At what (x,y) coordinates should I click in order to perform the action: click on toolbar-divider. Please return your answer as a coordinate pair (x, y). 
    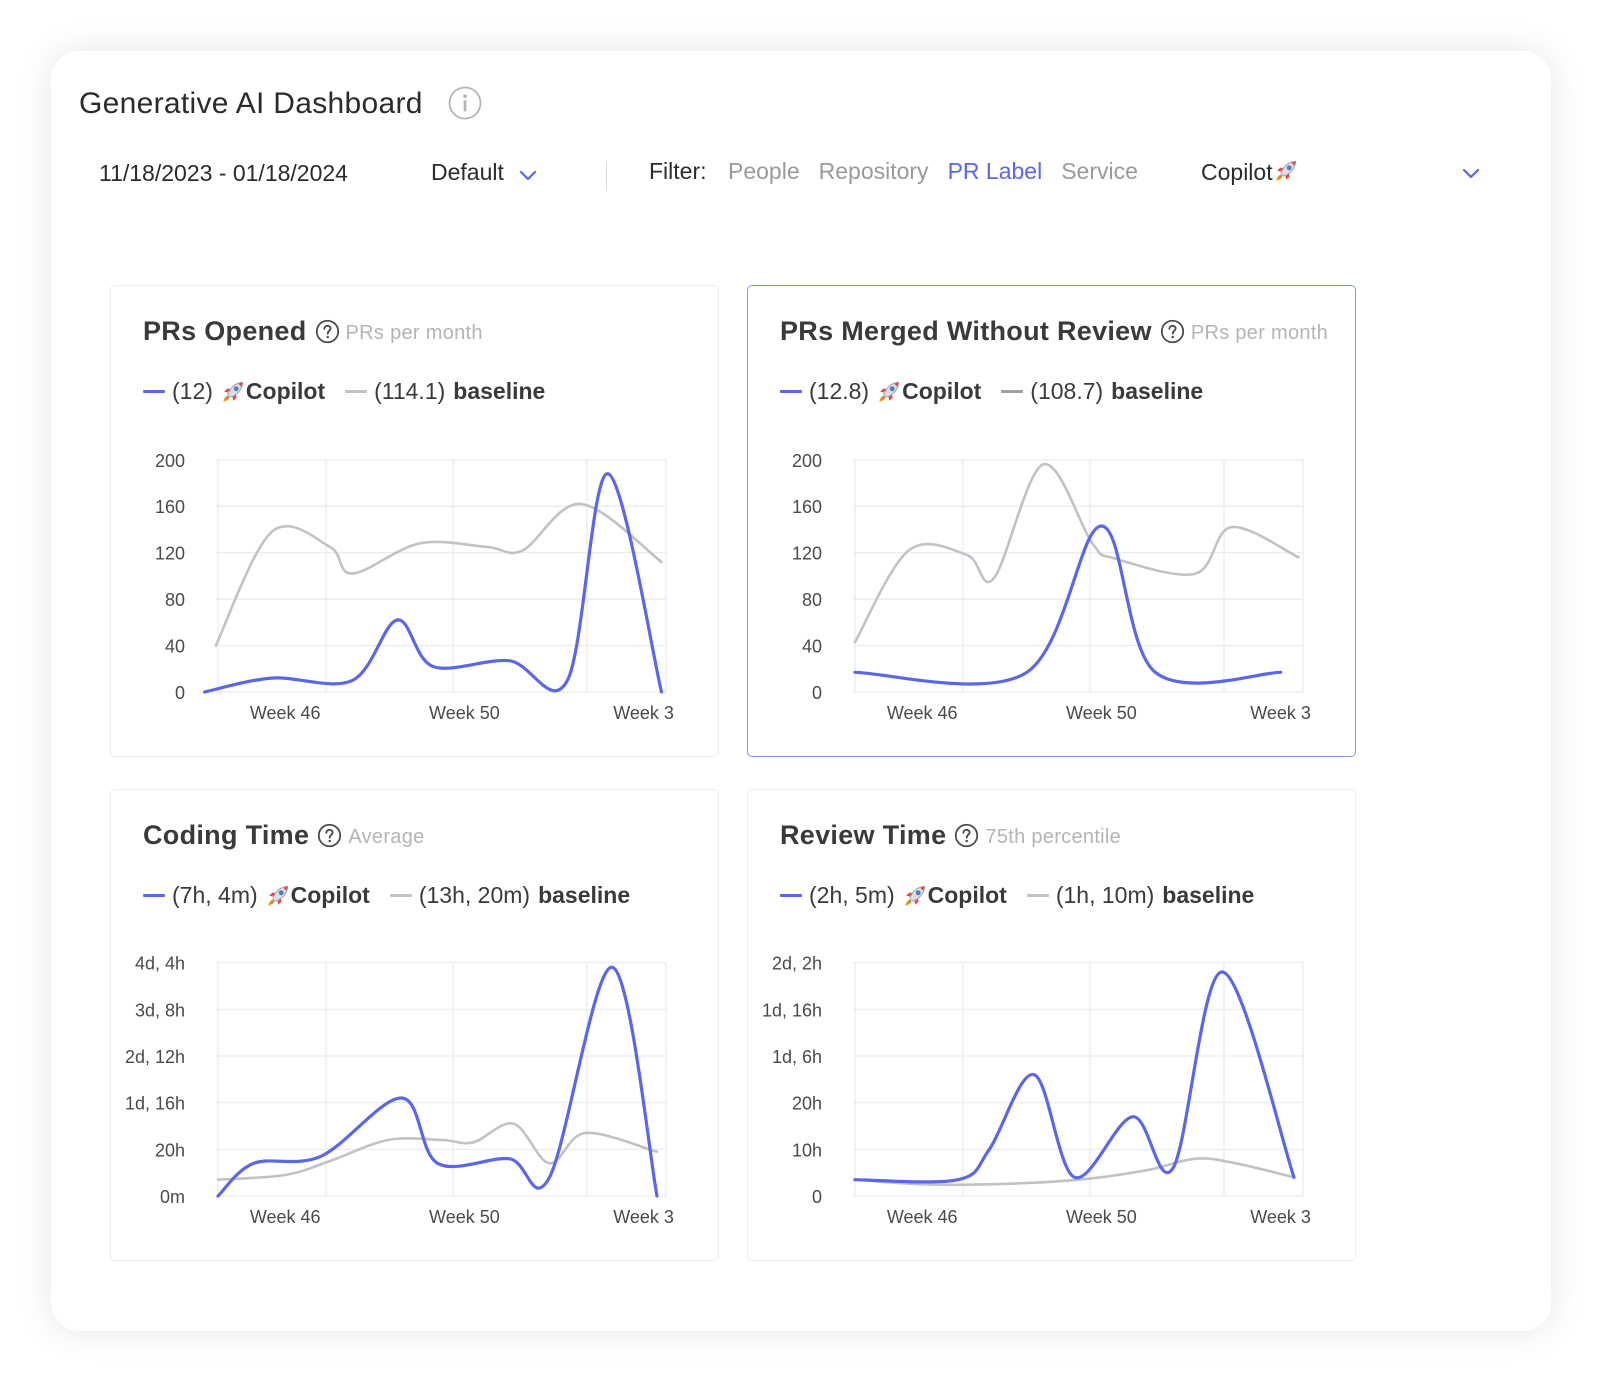
    Looking at the image, I should click on (606, 176).